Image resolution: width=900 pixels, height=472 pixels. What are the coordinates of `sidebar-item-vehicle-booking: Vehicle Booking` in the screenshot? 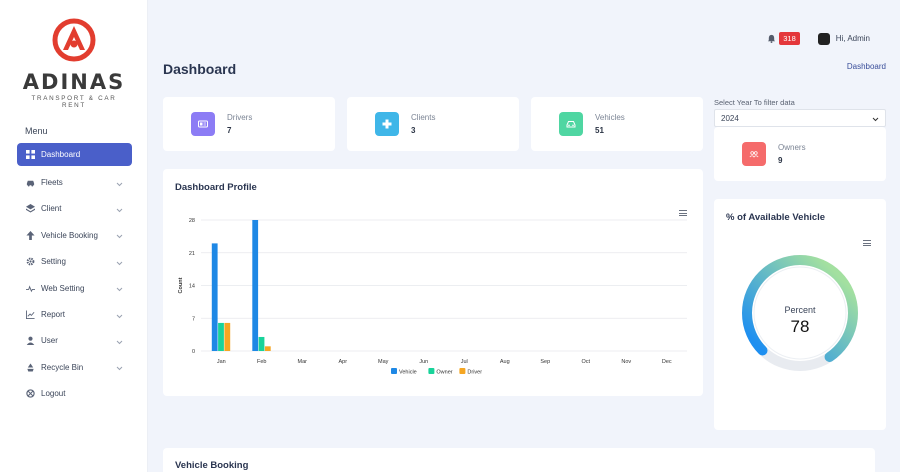 It's located at (74, 235).